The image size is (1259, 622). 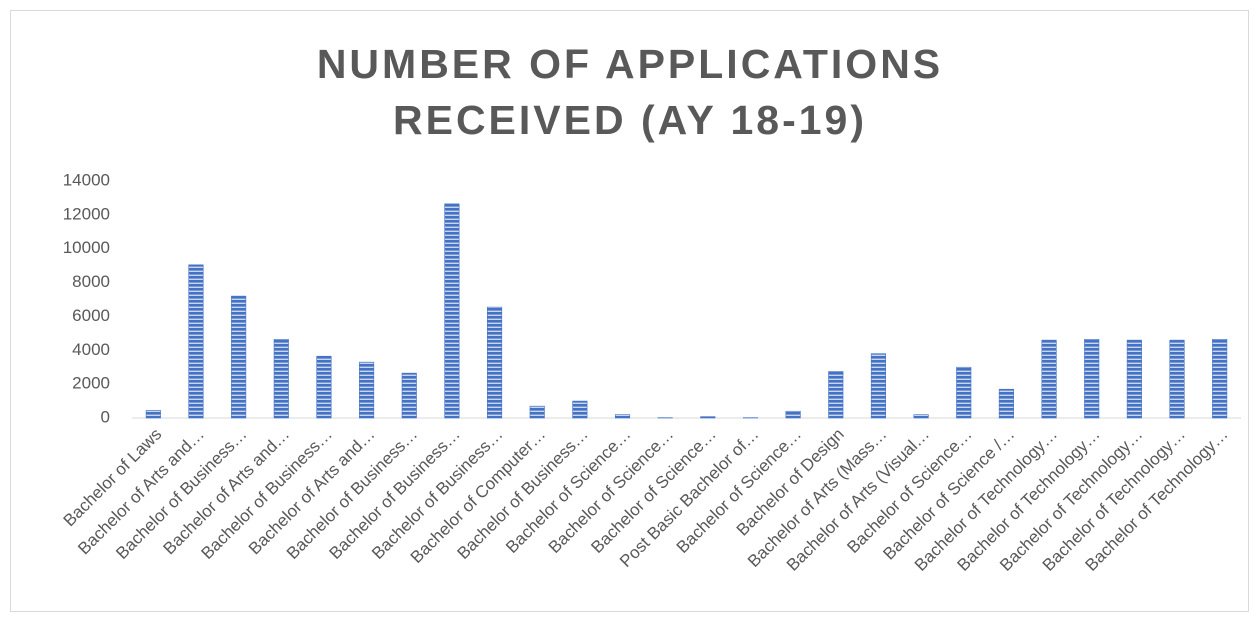 I want to click on y-tick-label: 10000, so click(x=86, y=247).